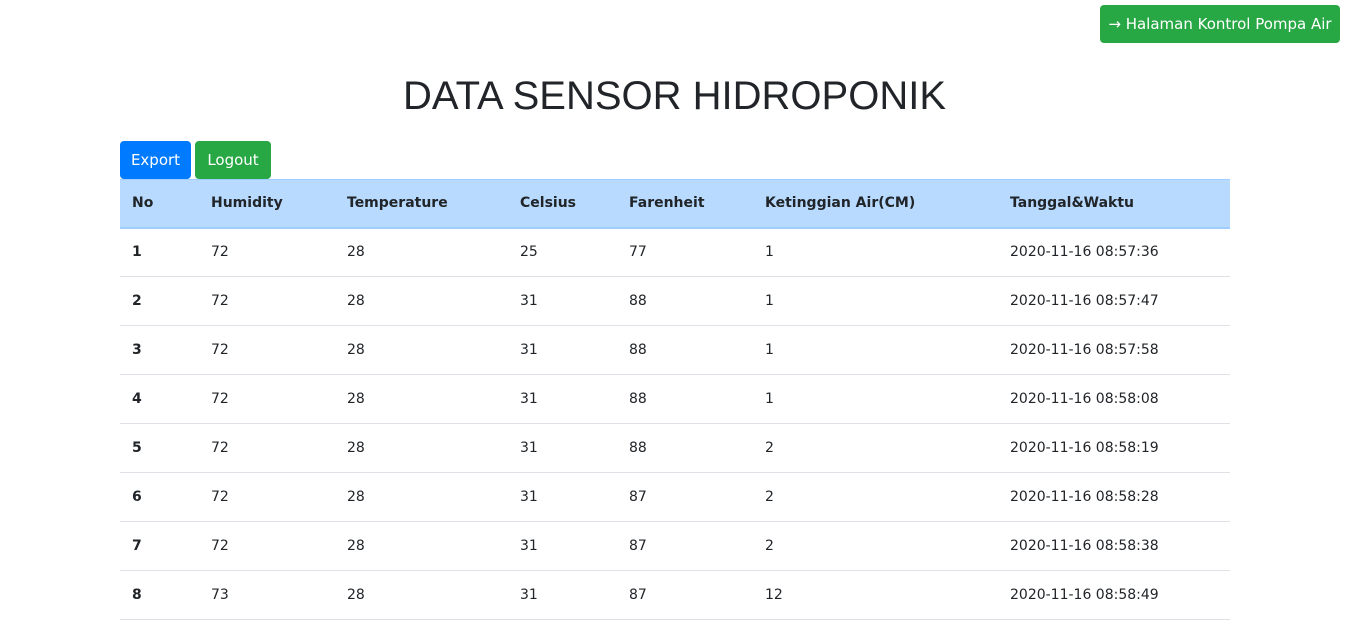  I want to click on cell-no: 7, so click(159, 546).